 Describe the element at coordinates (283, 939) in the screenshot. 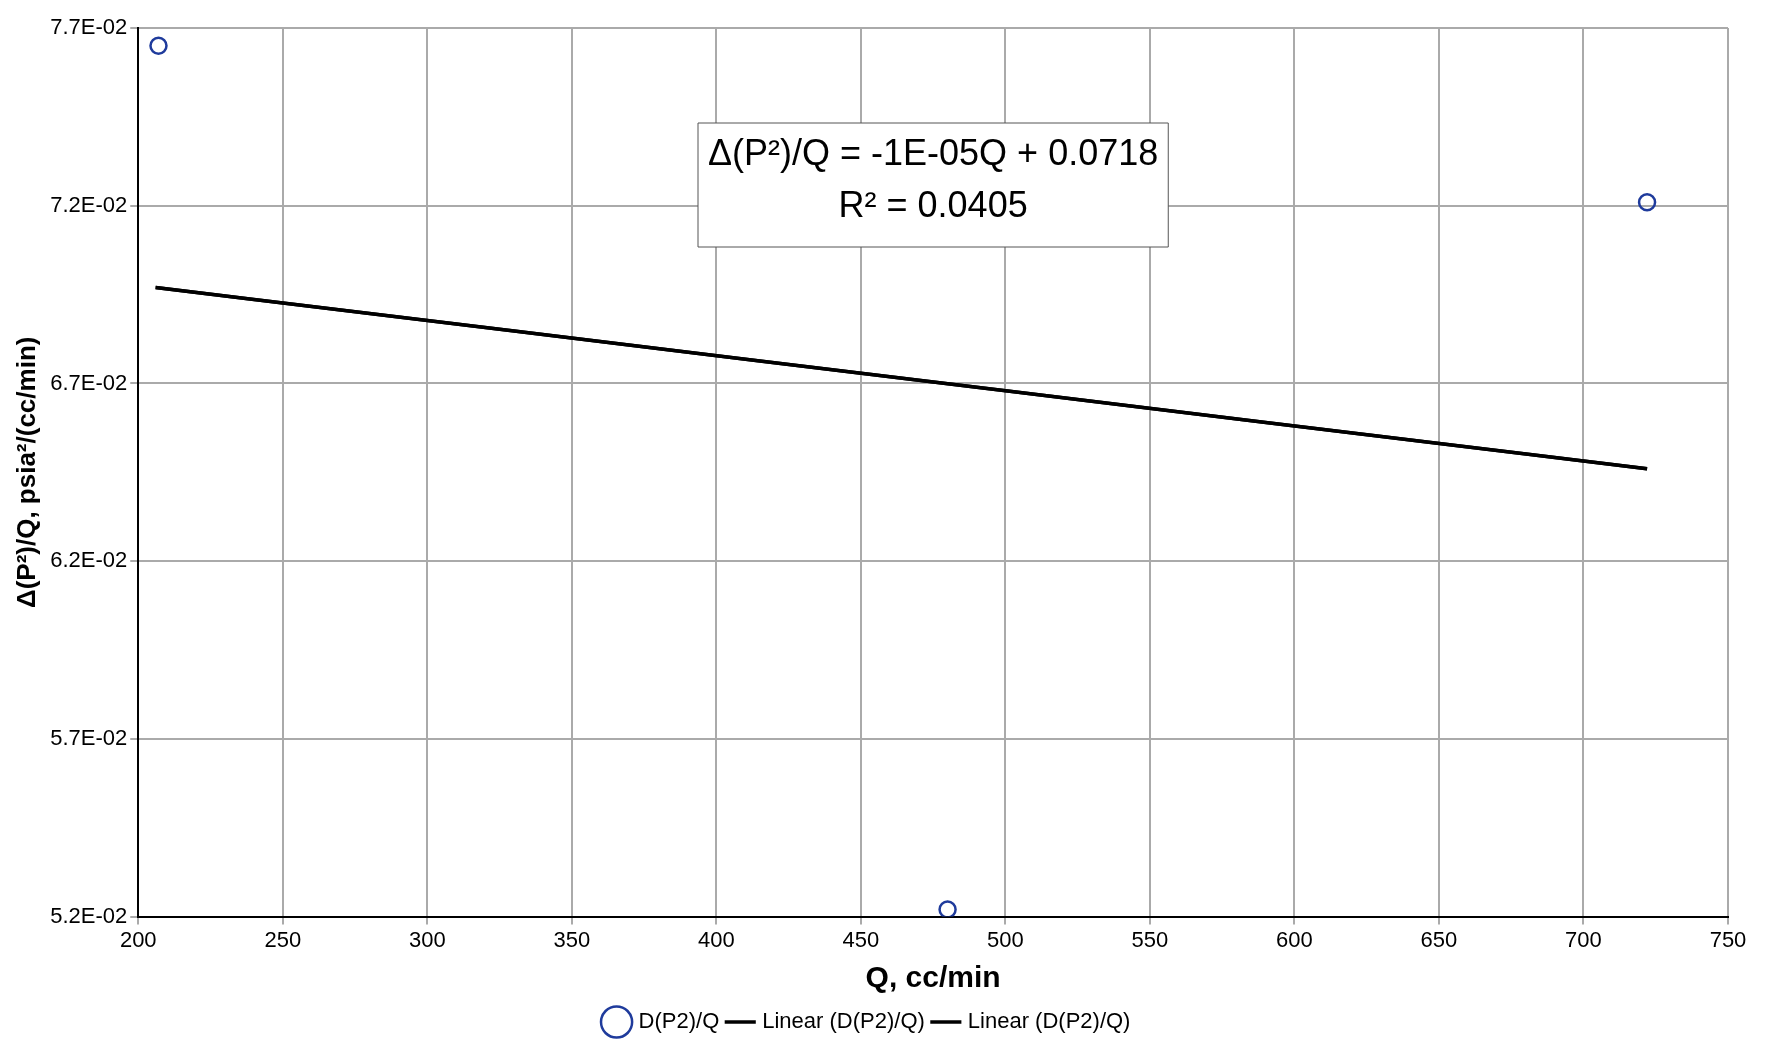

I see `x-tick-label: 250` at that location.